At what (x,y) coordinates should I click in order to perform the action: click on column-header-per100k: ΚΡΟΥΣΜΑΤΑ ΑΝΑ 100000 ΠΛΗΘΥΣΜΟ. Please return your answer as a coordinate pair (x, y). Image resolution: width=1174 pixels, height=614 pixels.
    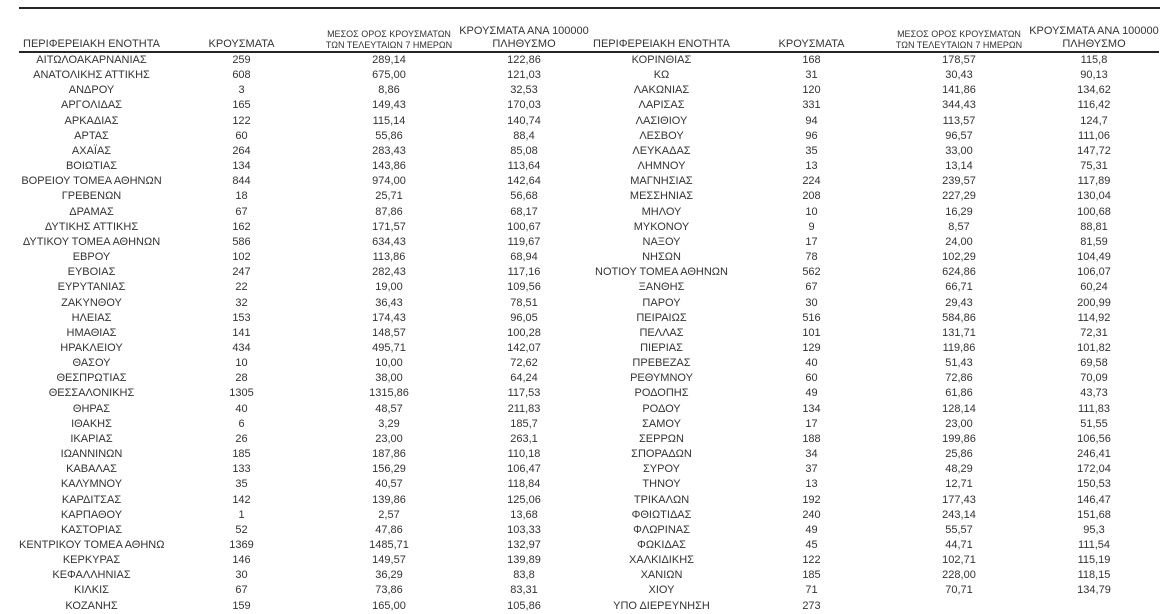
    Looking at the image, I should click on (524, 31).